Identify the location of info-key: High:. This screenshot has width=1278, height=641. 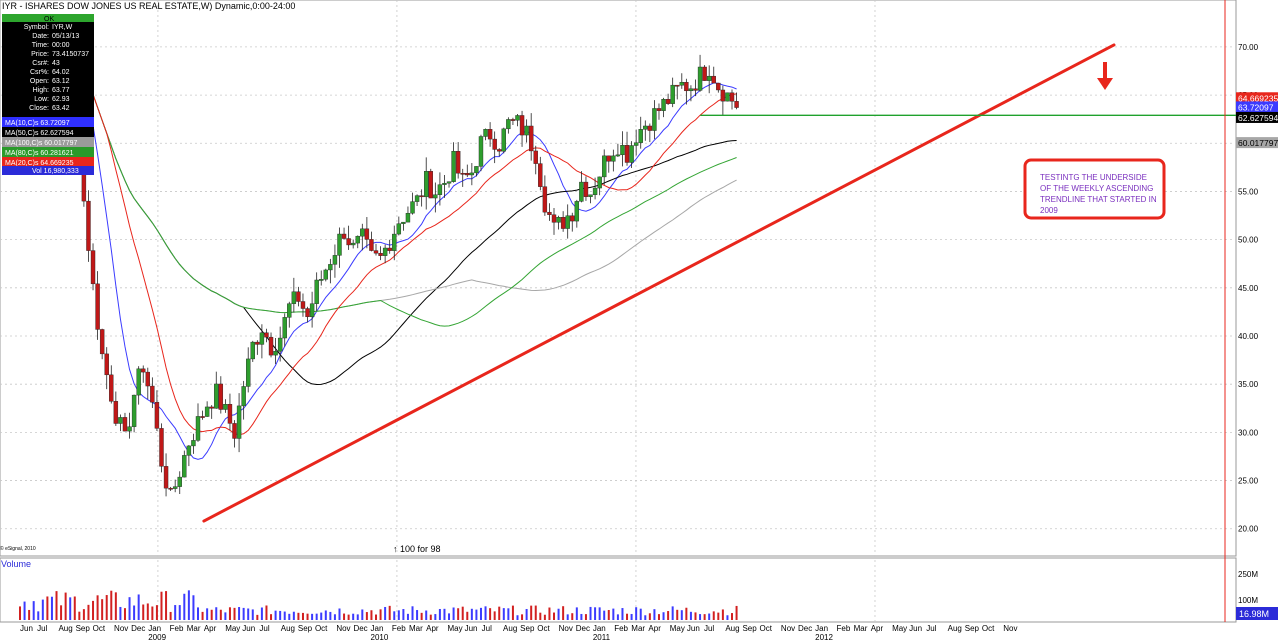
(41, 90).